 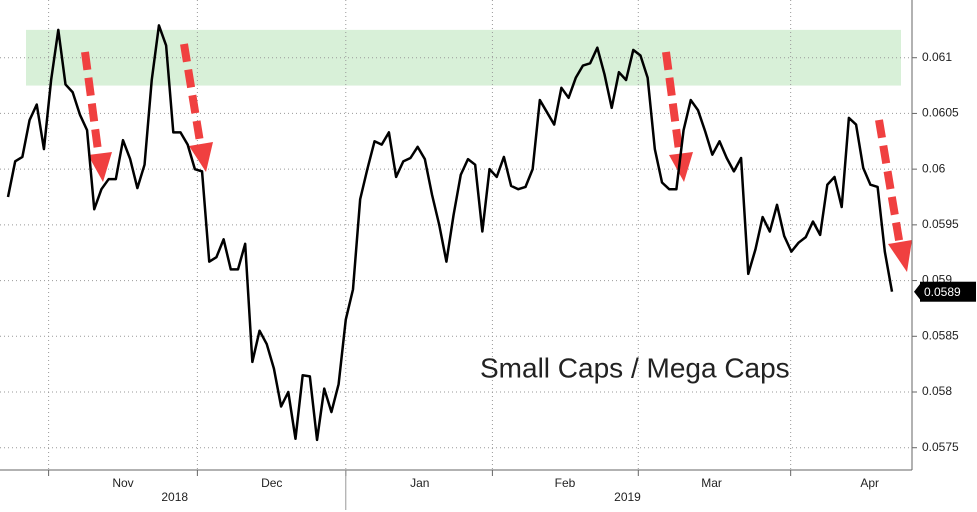 What do you see at coordinates (635, 367) in the screenshot?
I see `annotation: Small Caps / Mega Caps` at bounding box center [635, 367].